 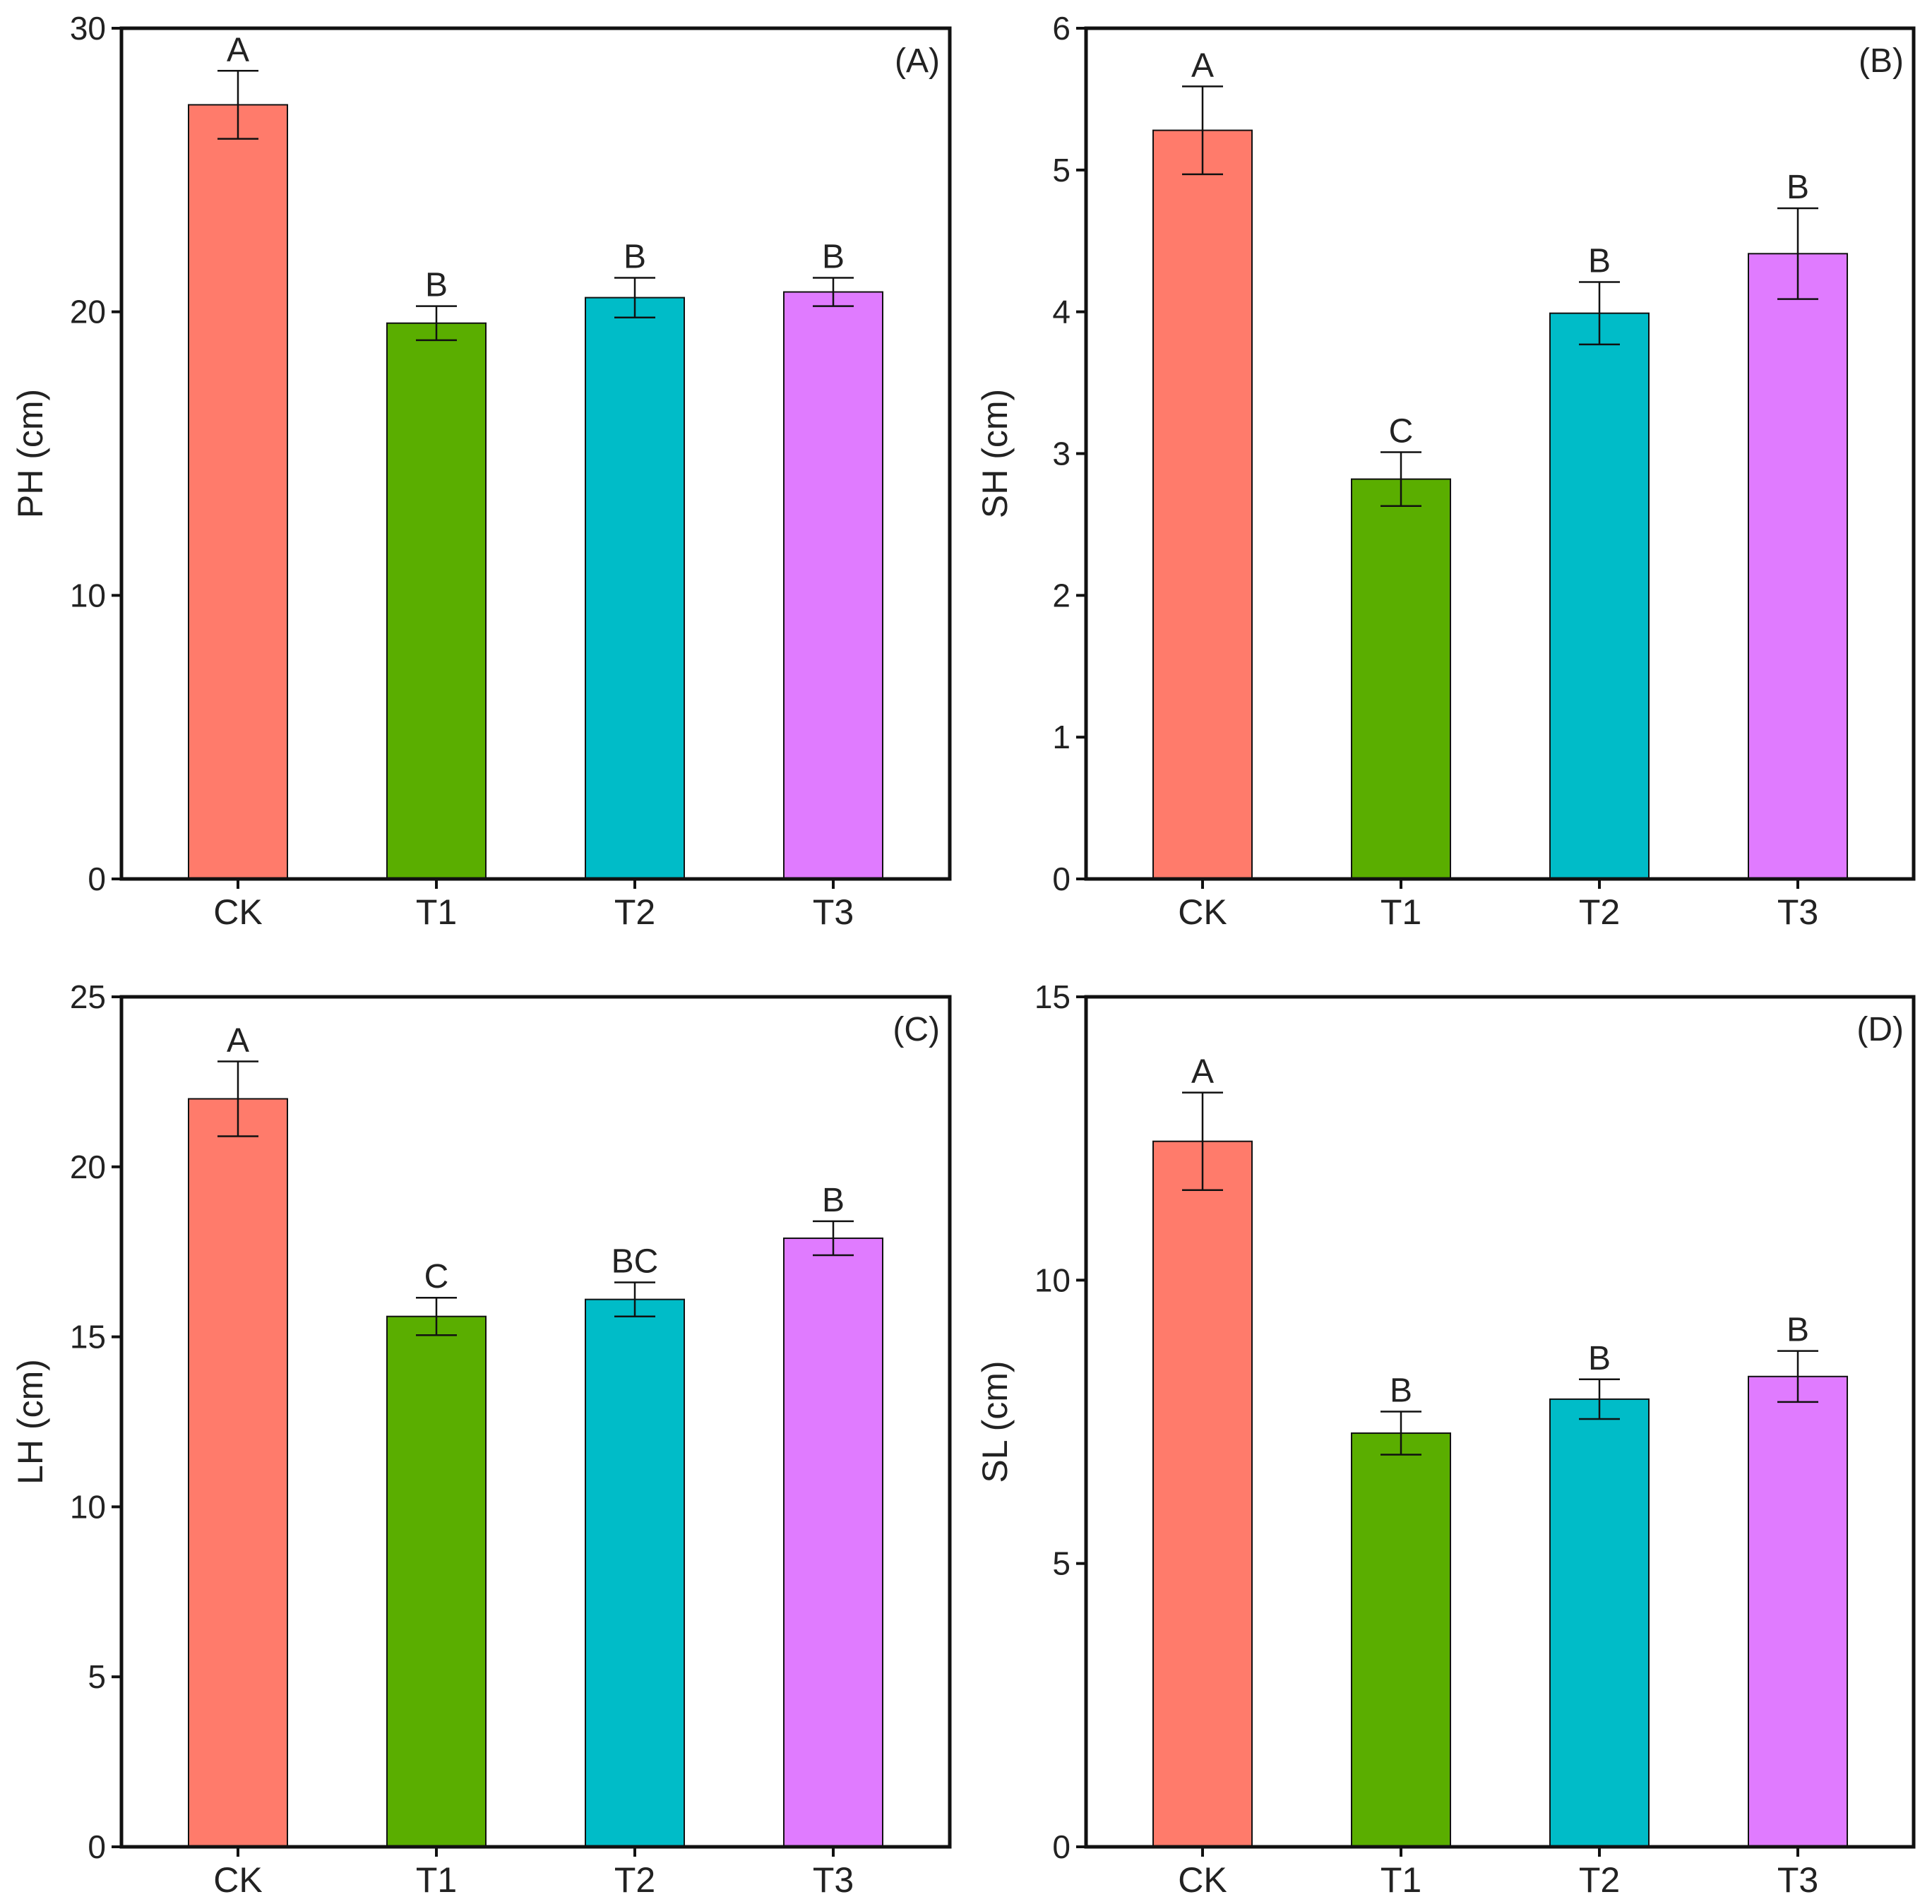 What do you see at coordinates (1881, 61) in the screenshot?
I see `panel-tag: (B)` at bounding box center [1881, 61].